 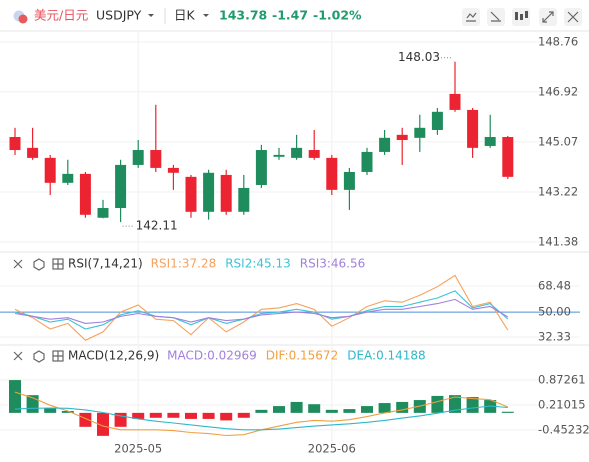 I want to click on flag-icon, so click(x=23, y=19).